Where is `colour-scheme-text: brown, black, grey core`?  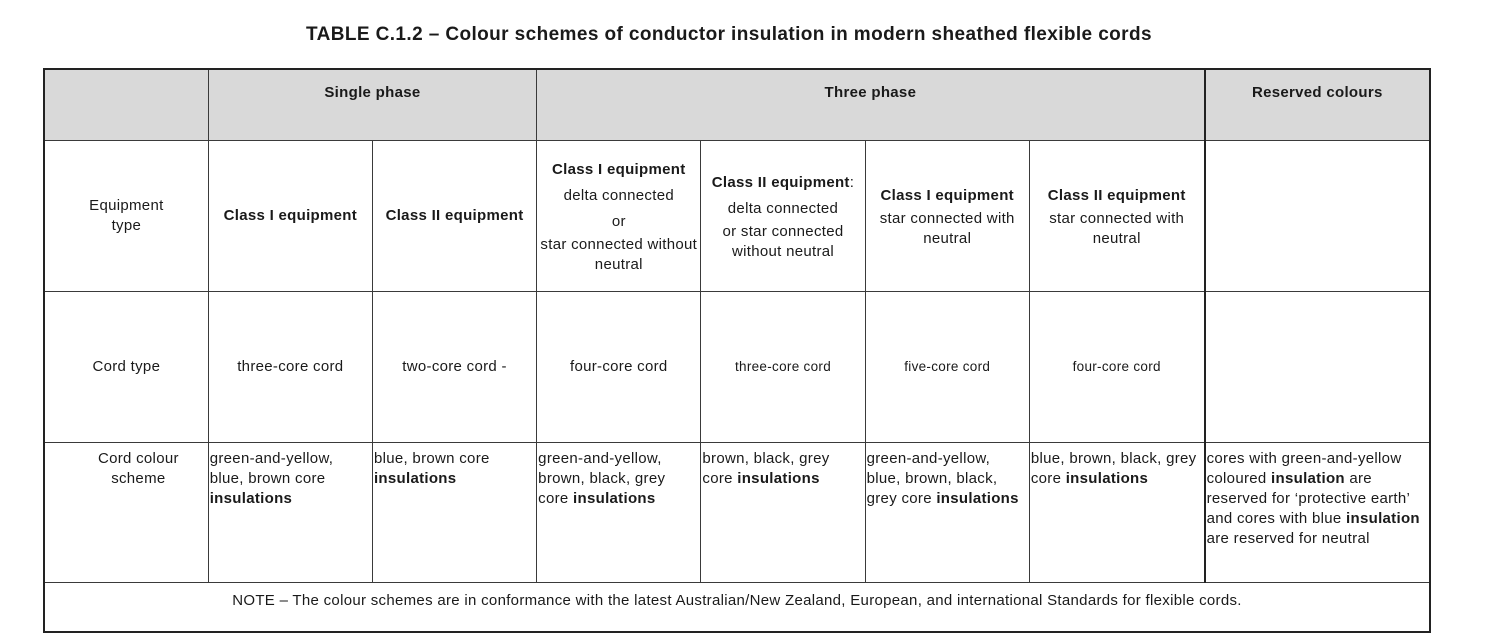
colour-scheme-text: brown, black, grey core is located at coordinates (766, 468).